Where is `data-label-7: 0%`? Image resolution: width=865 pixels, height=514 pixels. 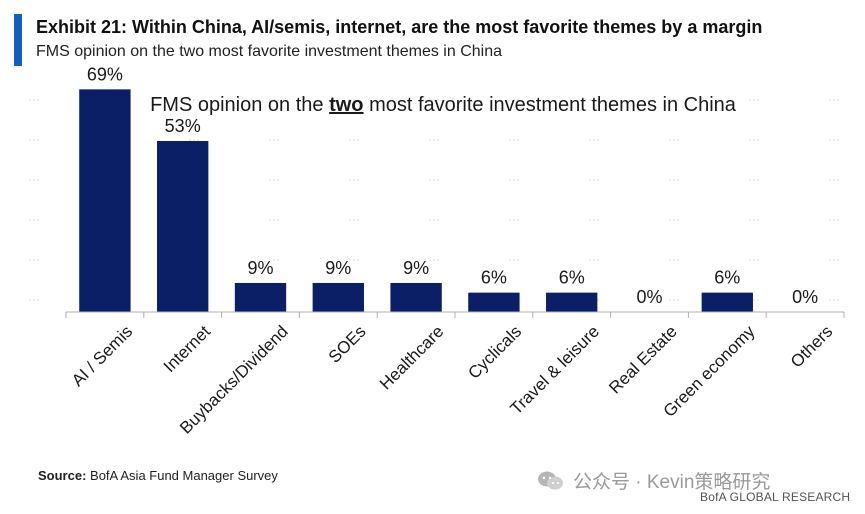 data-label-7: 0% is located at coordinates (649, 297).